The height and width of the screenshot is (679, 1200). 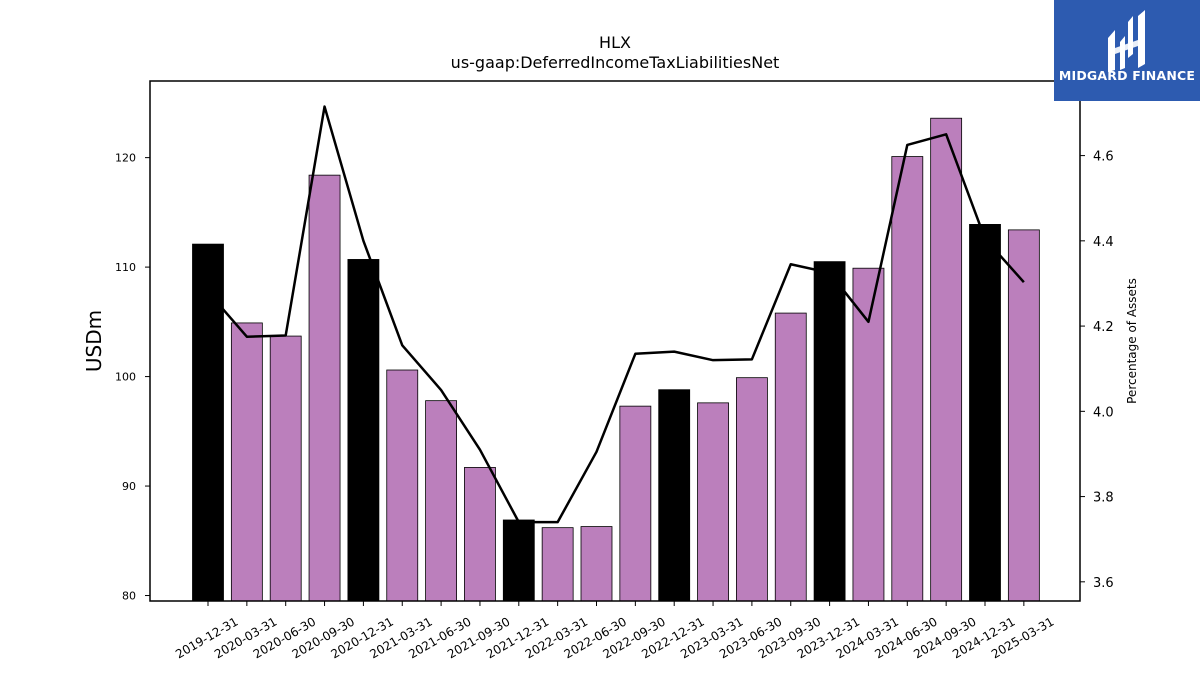 I want to click on y-axis-label: USDm, so click(x=94, y=341).